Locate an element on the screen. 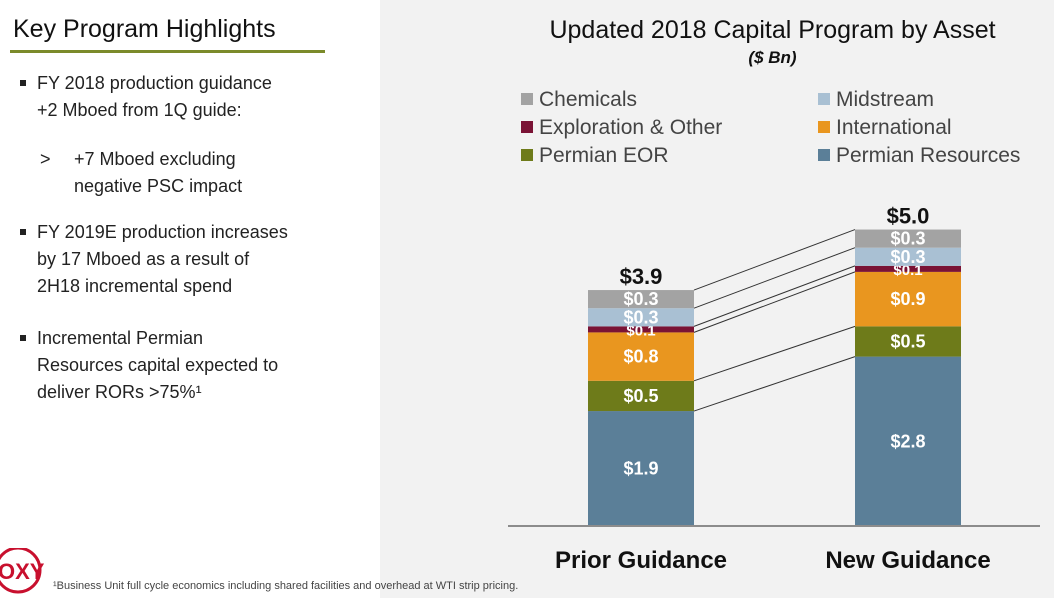 This screenshot has width=1054, height=603. x-tick-label: New Guidance is located at coordinates (907, 560).